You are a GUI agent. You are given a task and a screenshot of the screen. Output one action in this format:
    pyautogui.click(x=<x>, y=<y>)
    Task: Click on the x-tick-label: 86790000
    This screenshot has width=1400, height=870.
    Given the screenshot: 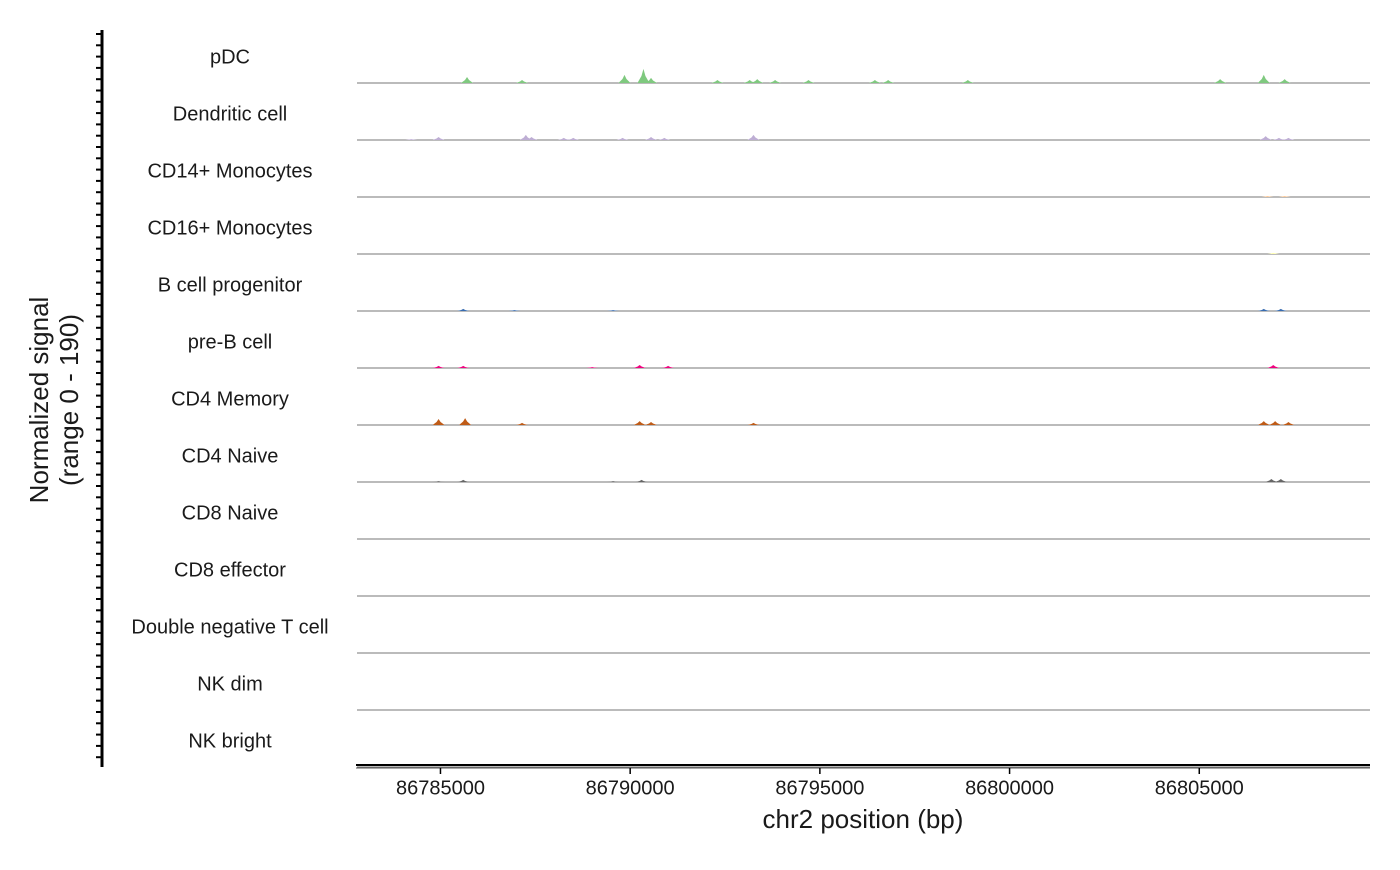 What is the action you would take?
    pyautogui.click(x=630, y=788)
    